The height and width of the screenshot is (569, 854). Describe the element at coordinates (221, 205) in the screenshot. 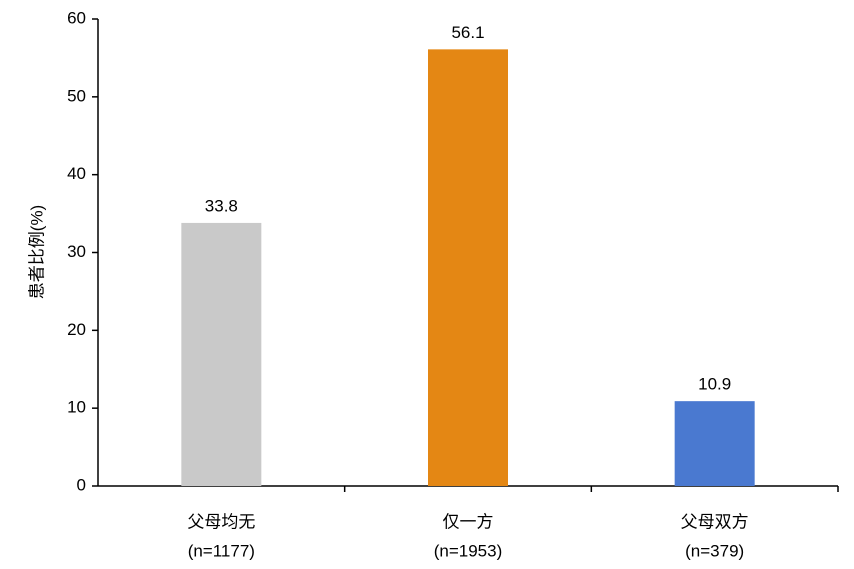

I see `value-label: 33.8` at that location.